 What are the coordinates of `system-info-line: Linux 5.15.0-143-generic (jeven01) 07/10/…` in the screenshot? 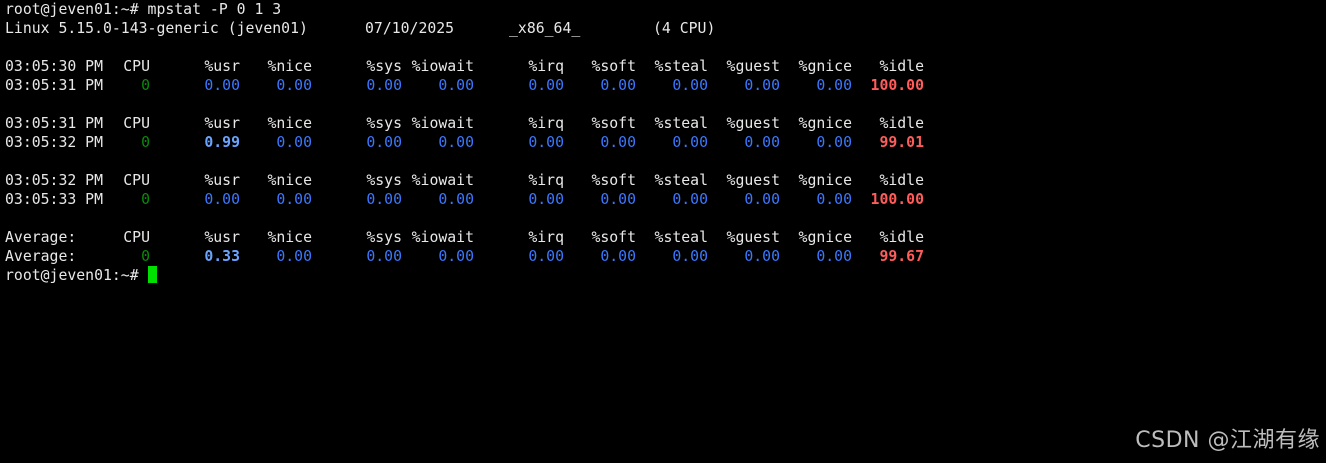 It's located at (660, 28).